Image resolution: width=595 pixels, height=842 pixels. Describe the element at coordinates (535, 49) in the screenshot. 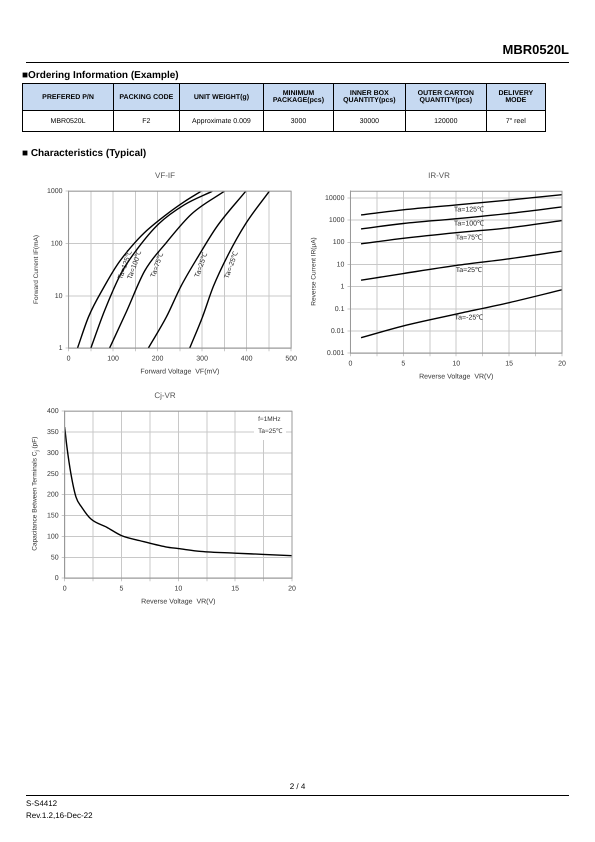

I see `text: MBR0520L` at that location.